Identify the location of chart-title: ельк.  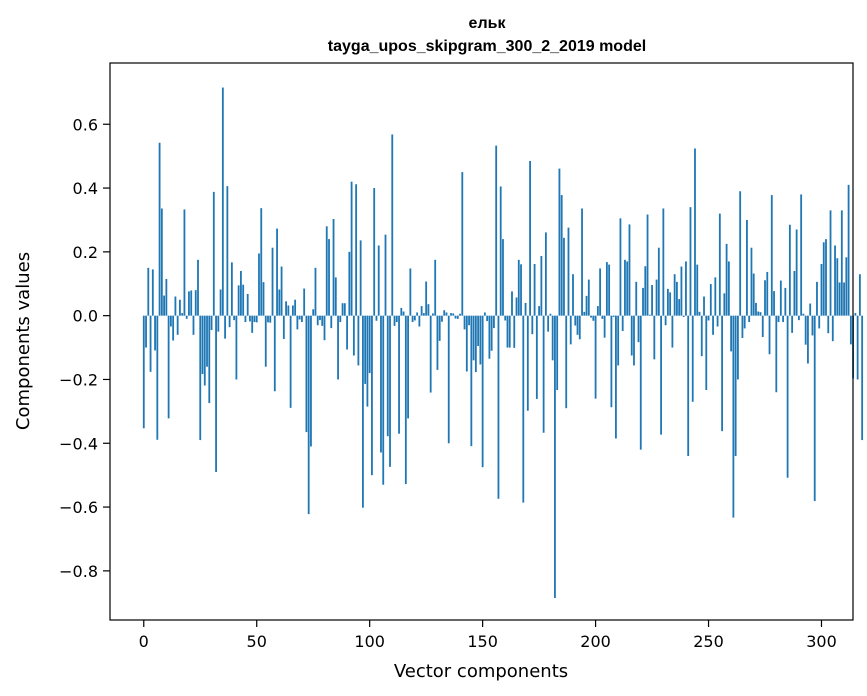
(488, 23).